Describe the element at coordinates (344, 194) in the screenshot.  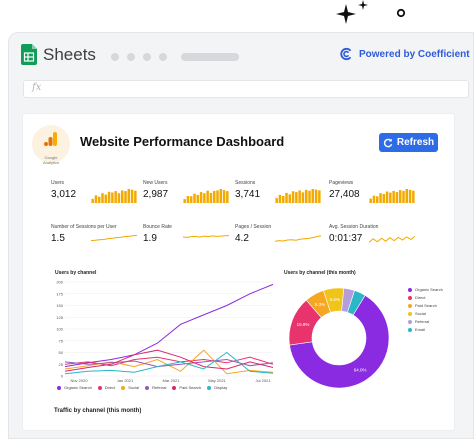
I see `metric-value: 27,408` at that location.